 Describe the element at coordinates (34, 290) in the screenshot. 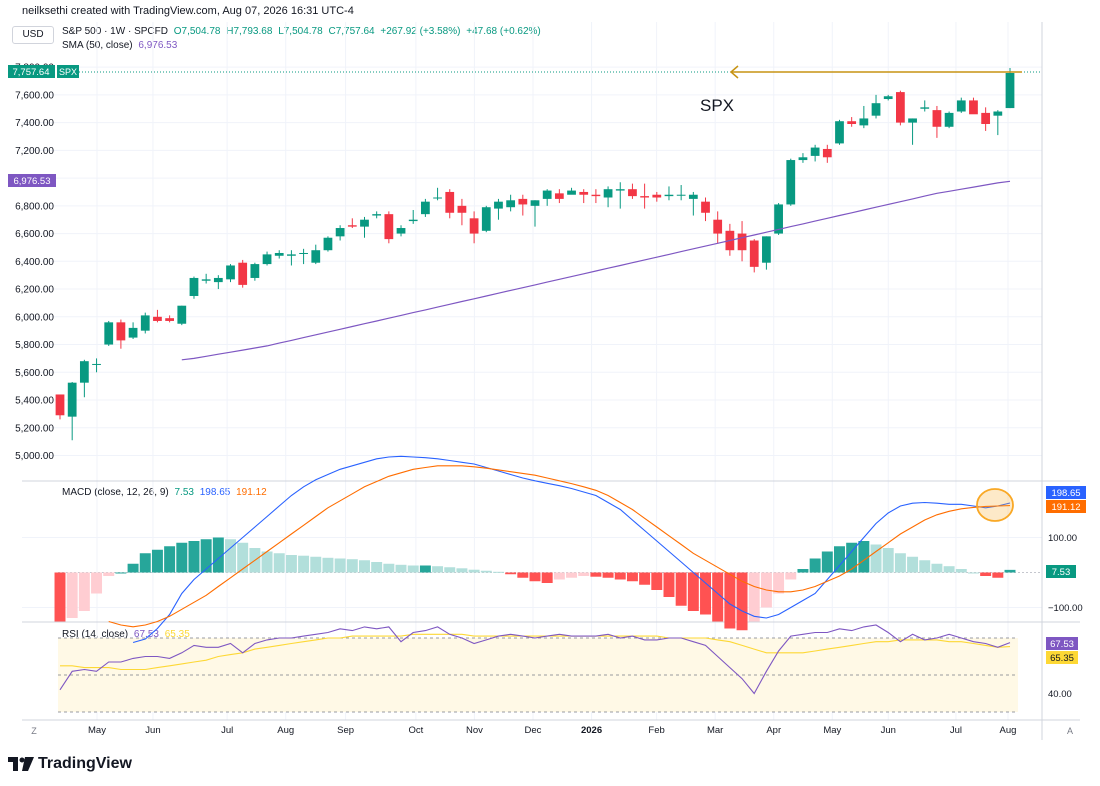

I see `price-tick-label: 6,200.00` at that location.